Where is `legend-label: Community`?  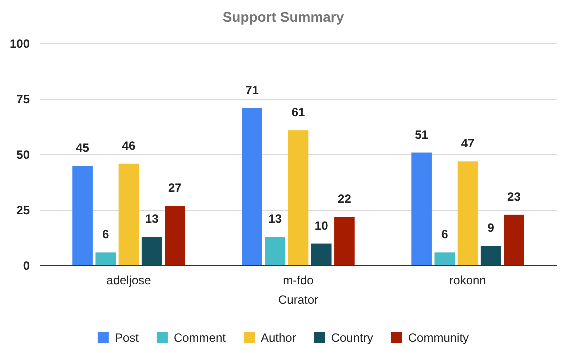
legend-label: Community is located at coordinates (439, 338).